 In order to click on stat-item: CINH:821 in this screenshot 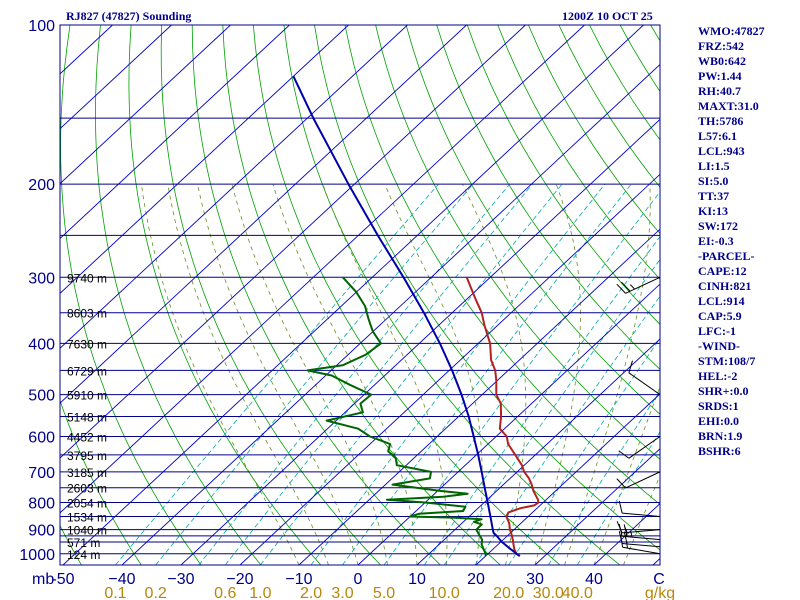, I will do `click(725, 286)`.